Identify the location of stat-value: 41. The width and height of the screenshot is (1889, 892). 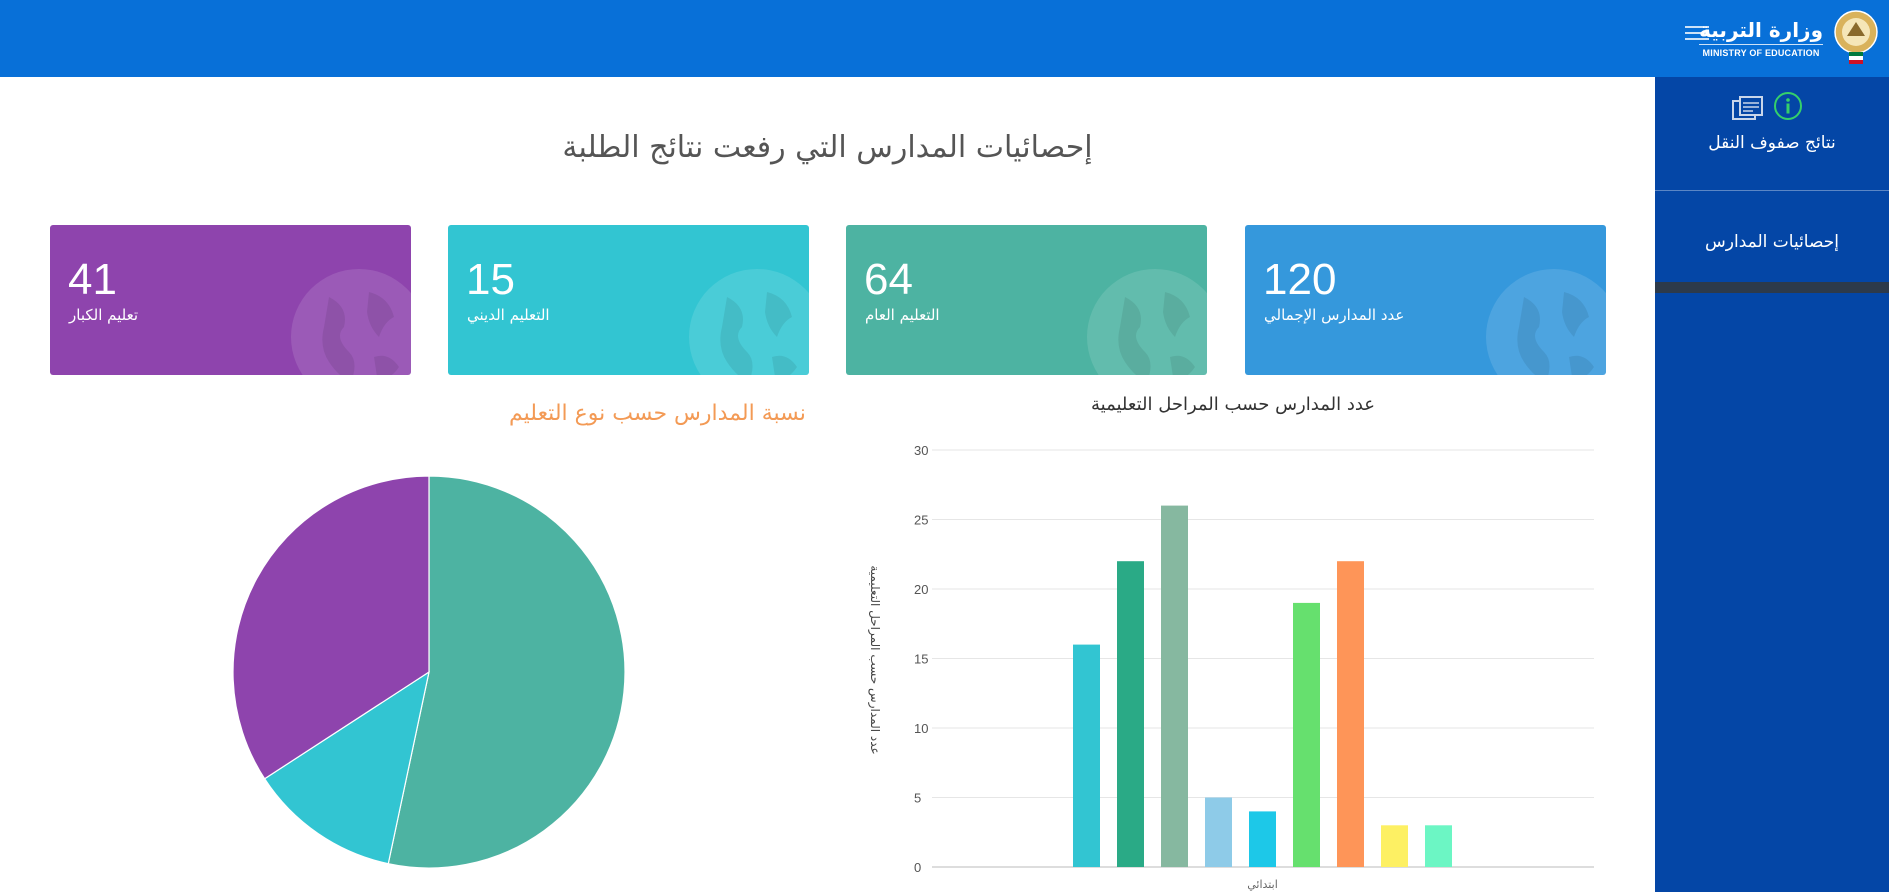
(92, 279).